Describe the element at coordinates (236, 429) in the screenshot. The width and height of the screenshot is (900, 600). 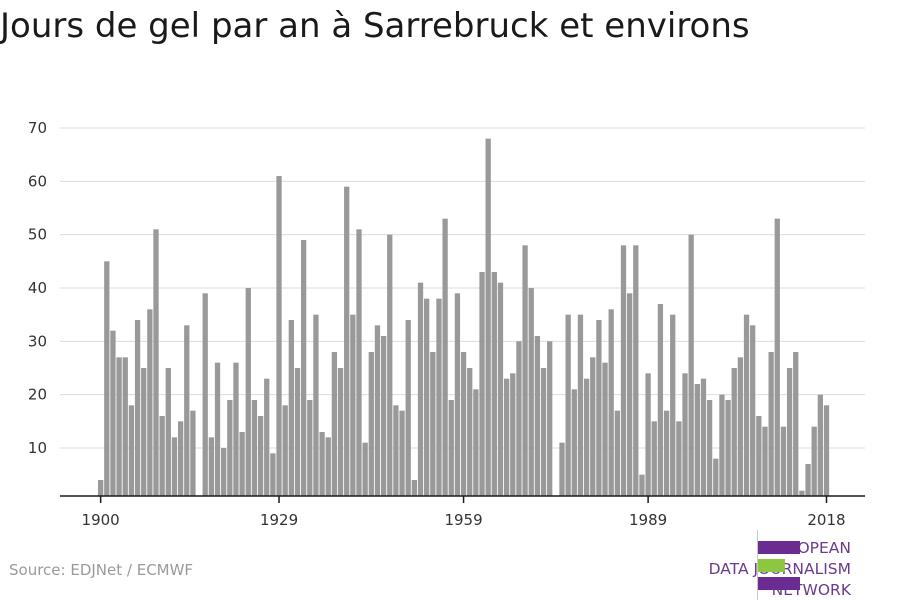
I see `bar-1922` at that location.